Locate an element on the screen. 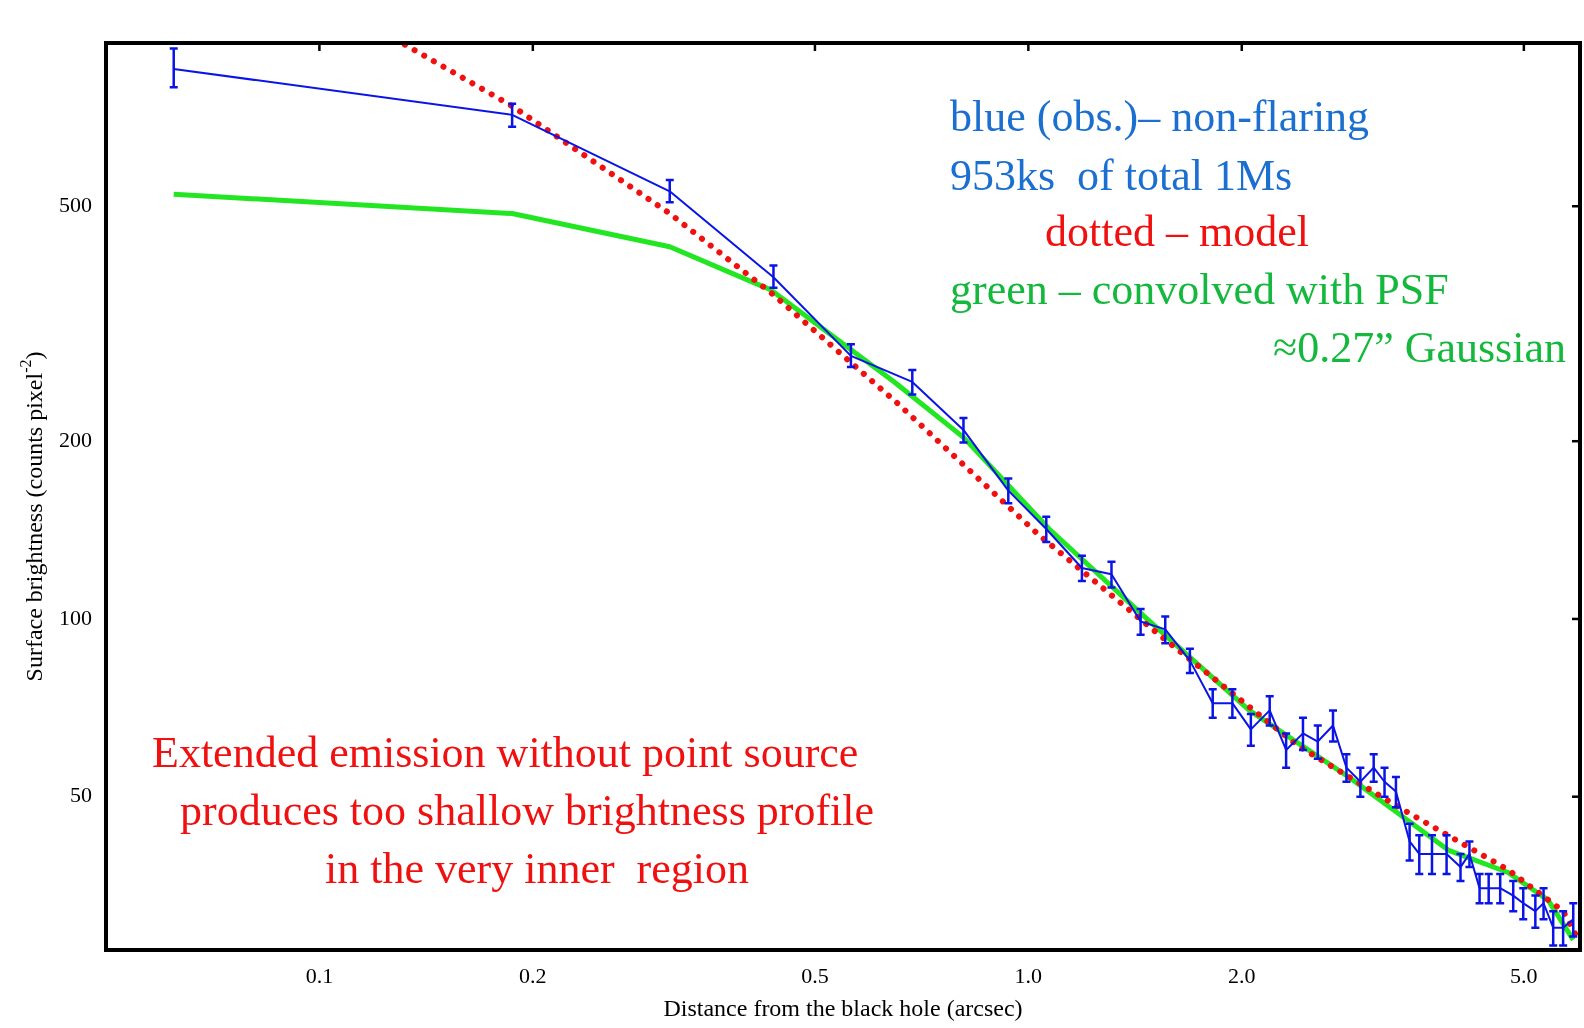 The height and width of the screenshot is (1028, 1584). y-axis-title: Surface brightness (counts pixel-2) is located at coordinates (32, 516).